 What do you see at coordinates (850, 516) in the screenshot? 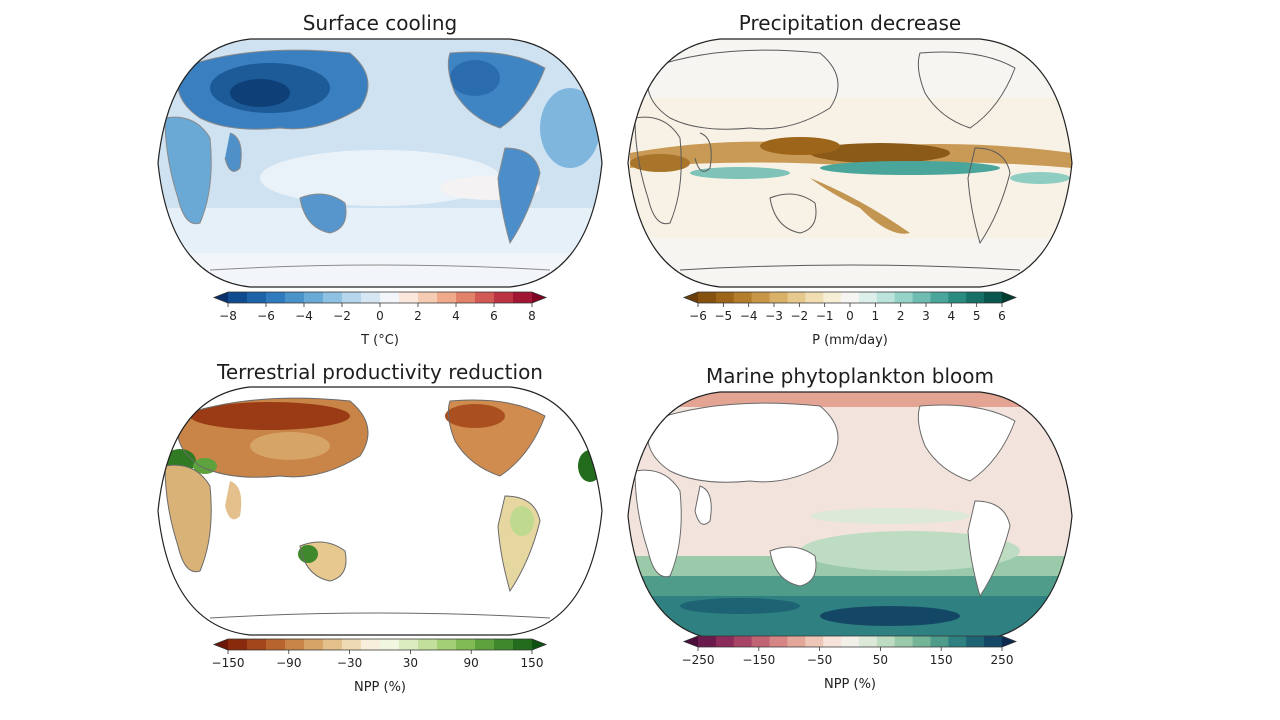
I see `map-marine-phytoplankton` at bounding box center [850, 516].